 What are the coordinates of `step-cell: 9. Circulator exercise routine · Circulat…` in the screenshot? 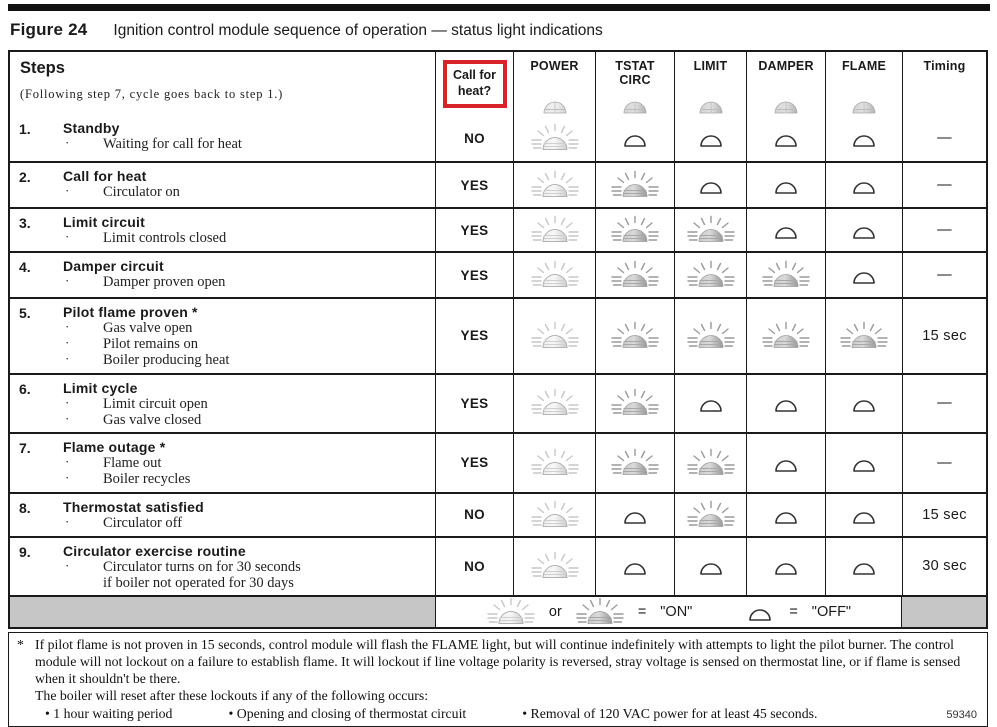 It's located at (222, 566).